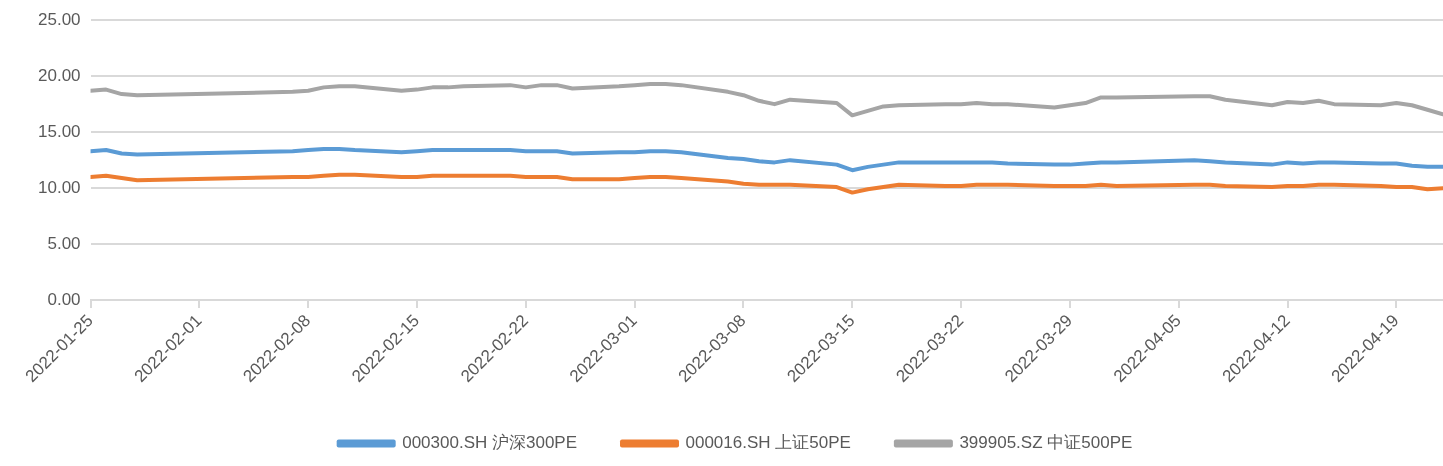 The height and width of the screenshot is (466, 1443). Describe the element at coordinates (59, 19) in the screenshot. I see `y-tick-label: 25.00` at that location.